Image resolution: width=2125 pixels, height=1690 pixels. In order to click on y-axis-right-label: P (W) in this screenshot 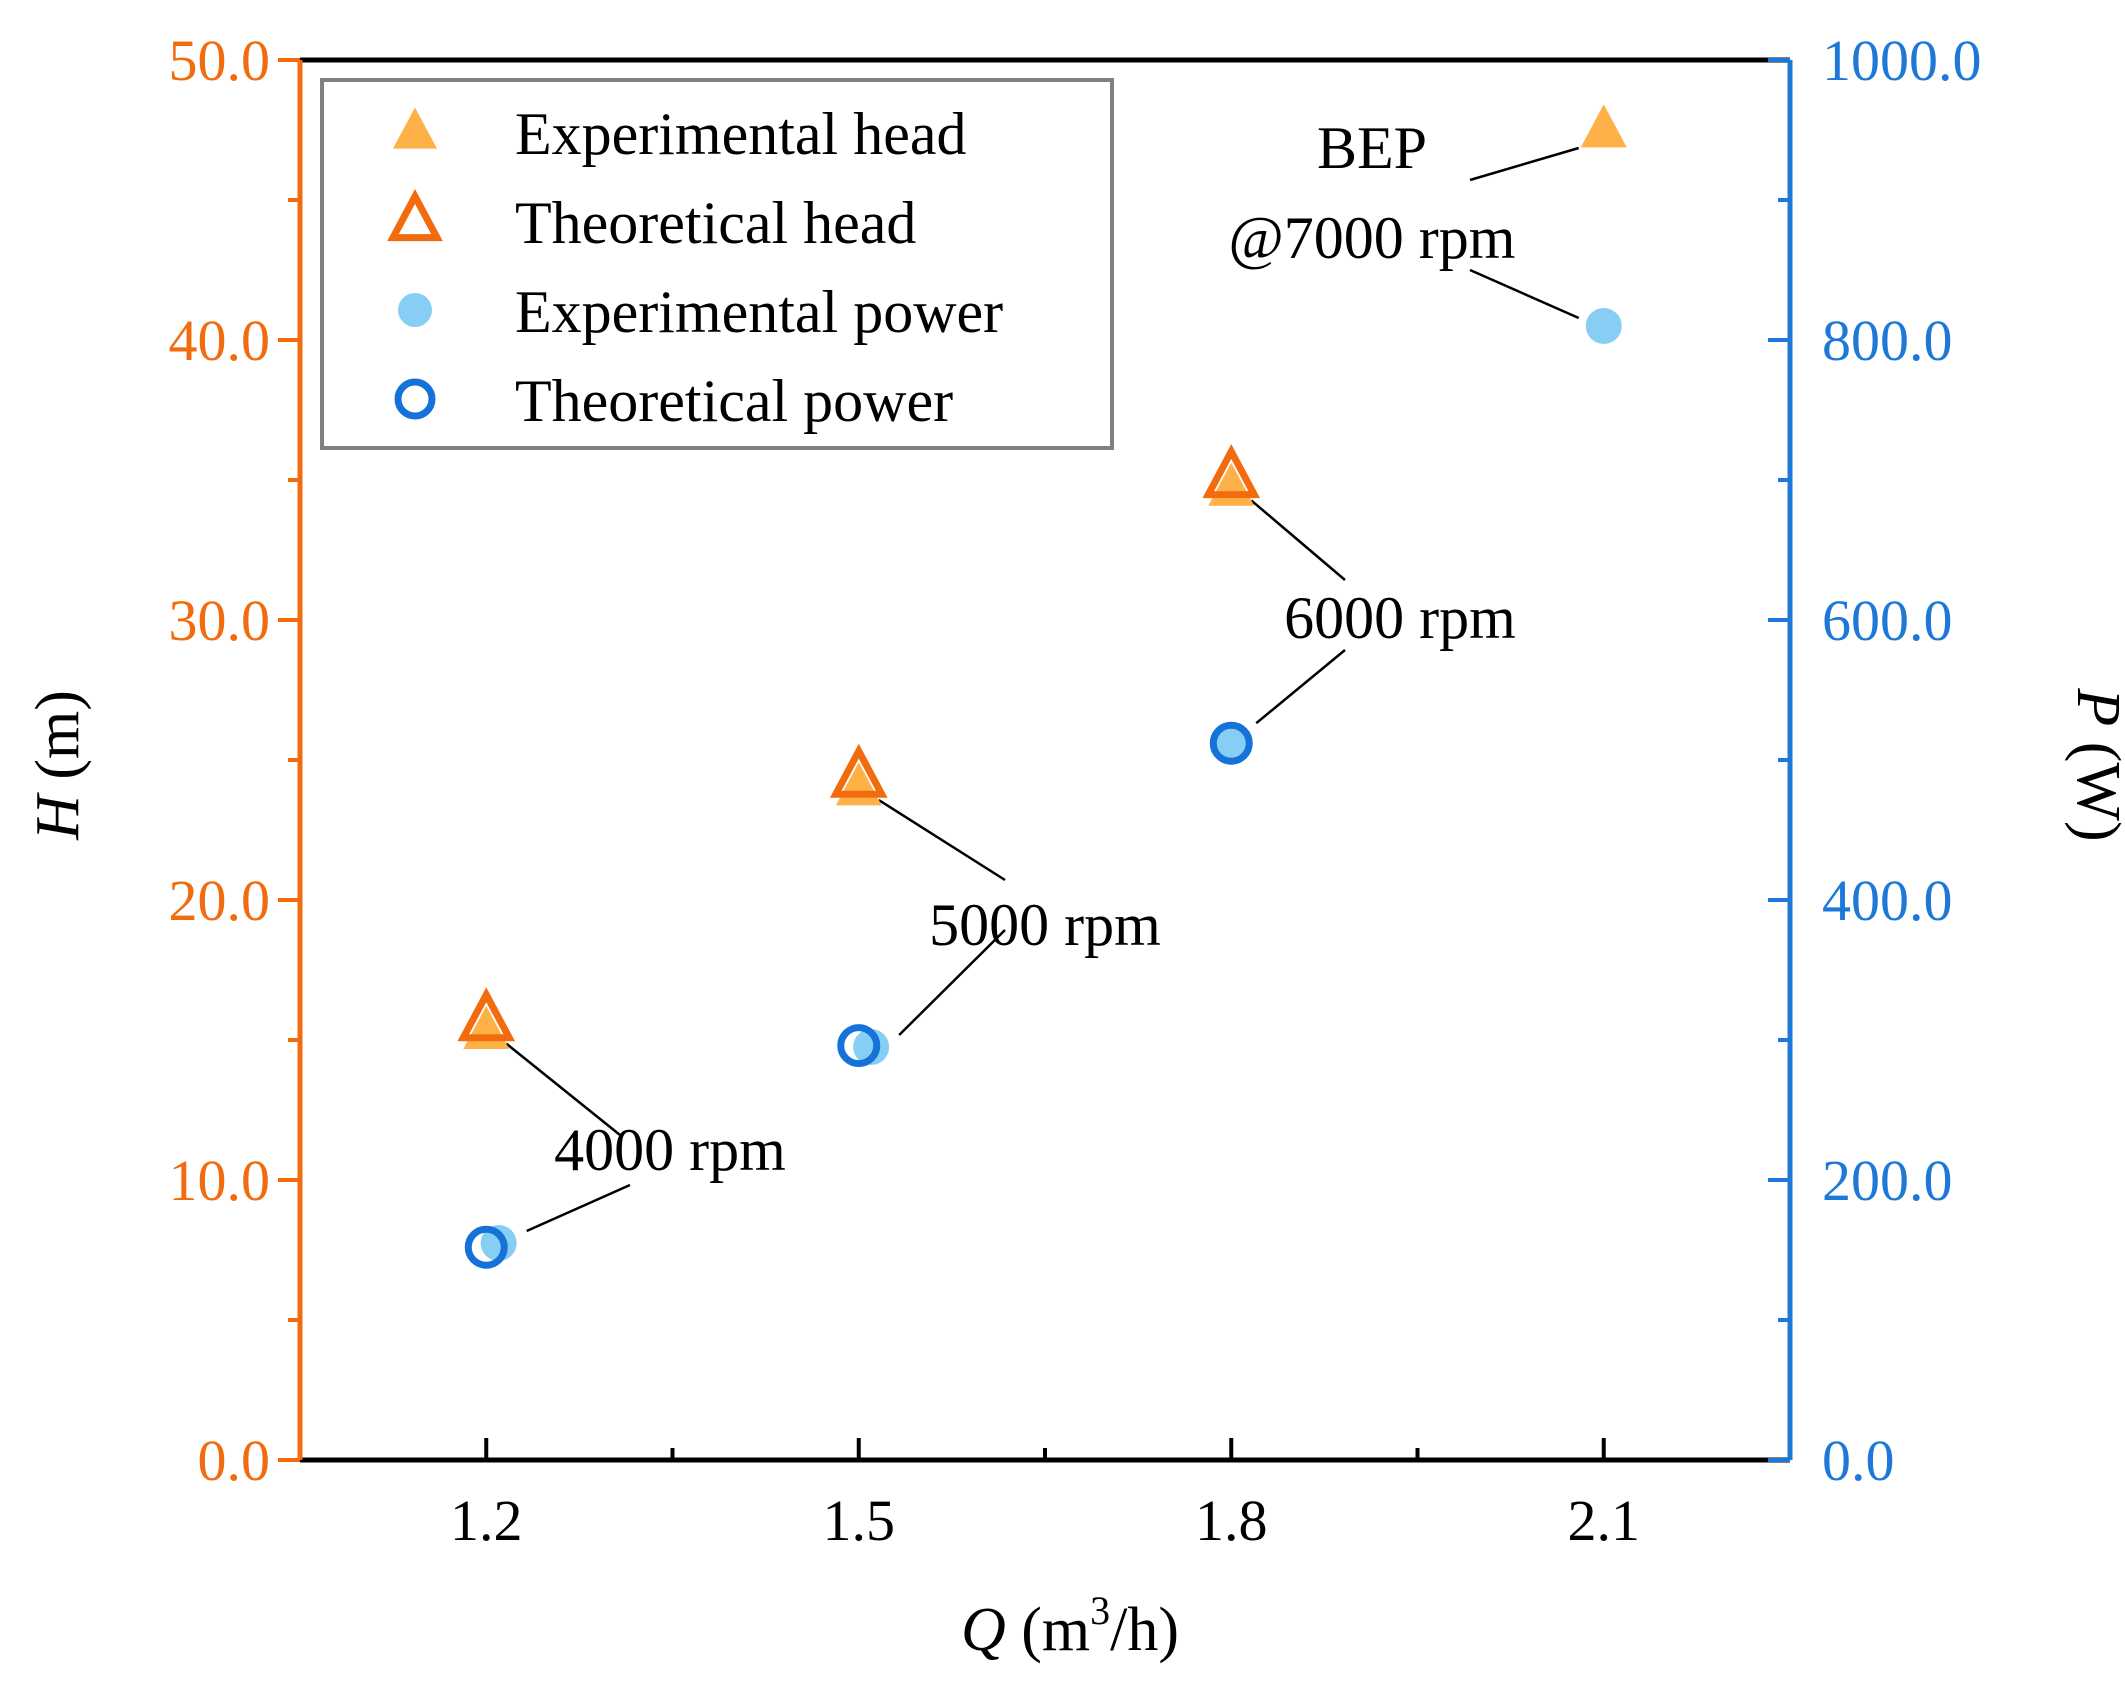, I will do `click(2094, 764)`.